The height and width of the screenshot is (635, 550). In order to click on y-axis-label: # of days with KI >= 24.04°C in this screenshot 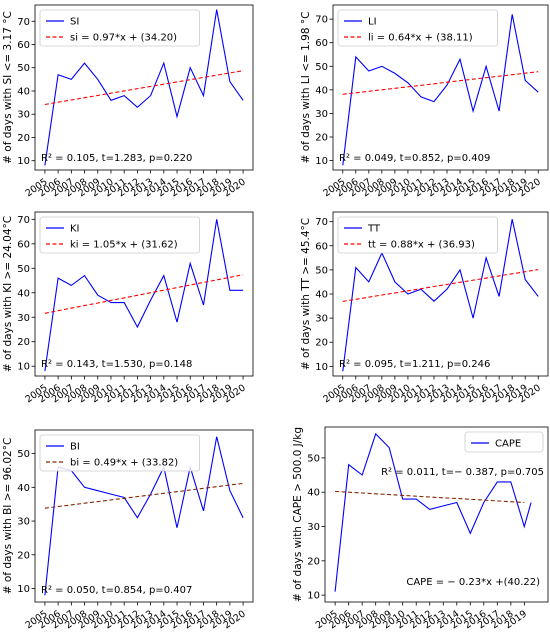, I will do `click(8, 294)`.